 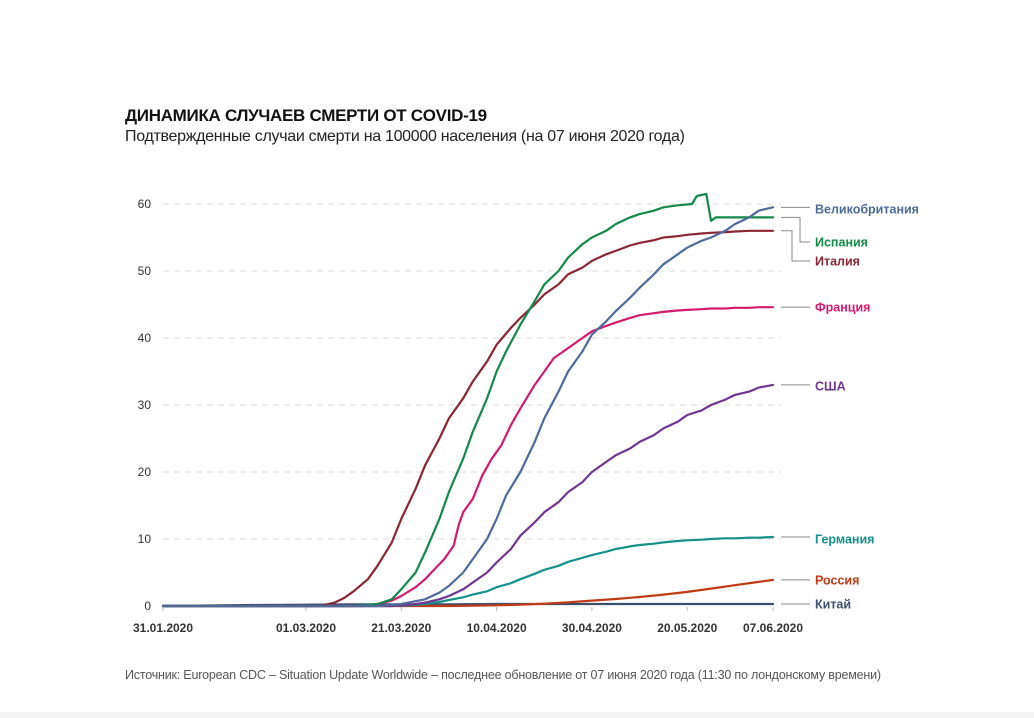 What do you see at coordinates (468, 593) in the screenshot?
I see `series-line-Россия` at bounding box center [468, 593].